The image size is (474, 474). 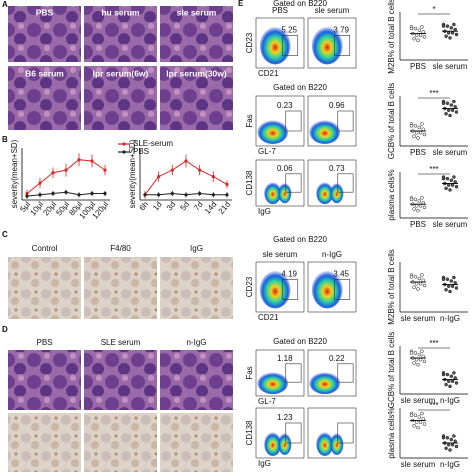 I want to click on x-tick-label: 14d, so click(x=210, y=208).